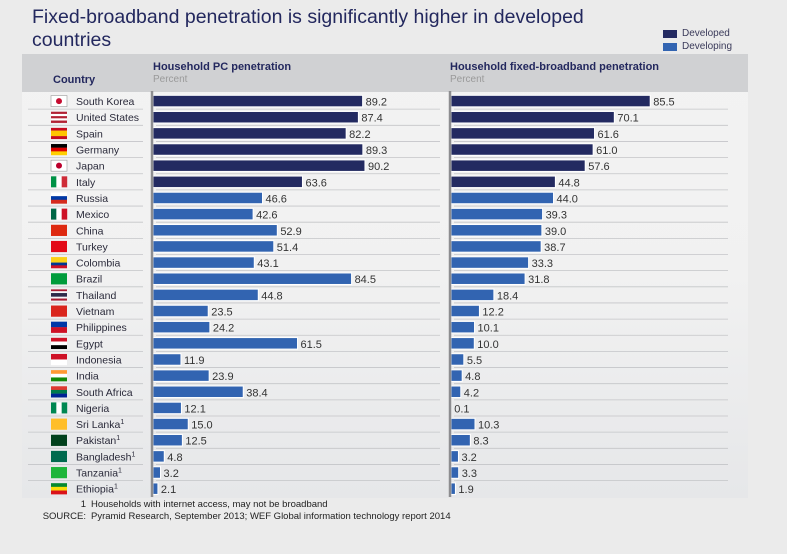 The width and height of the screenshot is (787, 554). What do you see at coordinates (101, 328) in the screenshot?
I see `country-label: Philippines` at bounding box center [101, 328].